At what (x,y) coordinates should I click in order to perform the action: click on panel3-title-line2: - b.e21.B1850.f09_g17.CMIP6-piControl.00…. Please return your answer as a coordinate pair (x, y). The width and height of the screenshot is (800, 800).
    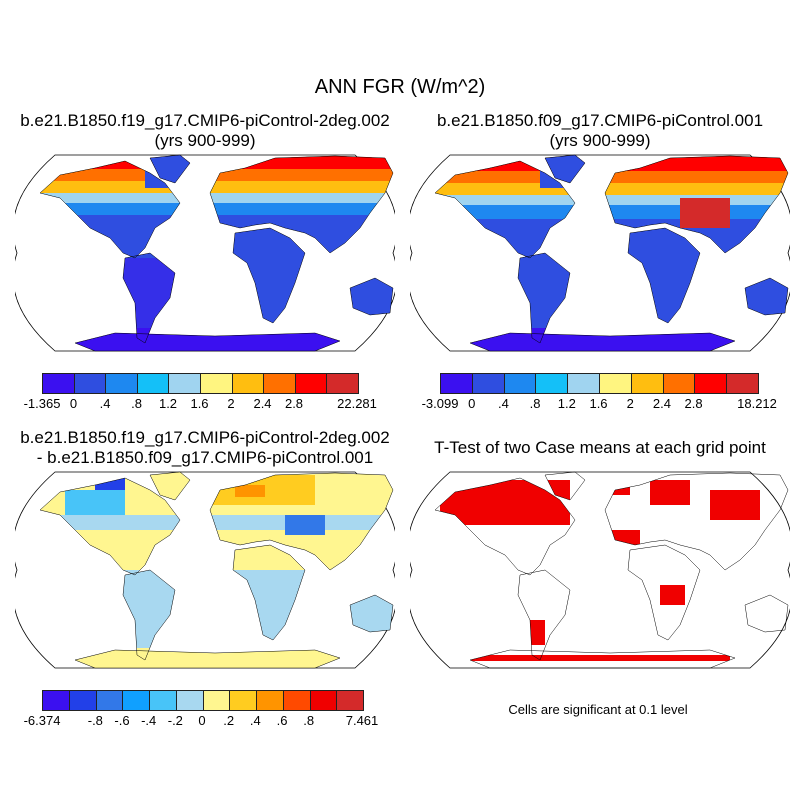
    Looking at the image, I should click on (205, 457).